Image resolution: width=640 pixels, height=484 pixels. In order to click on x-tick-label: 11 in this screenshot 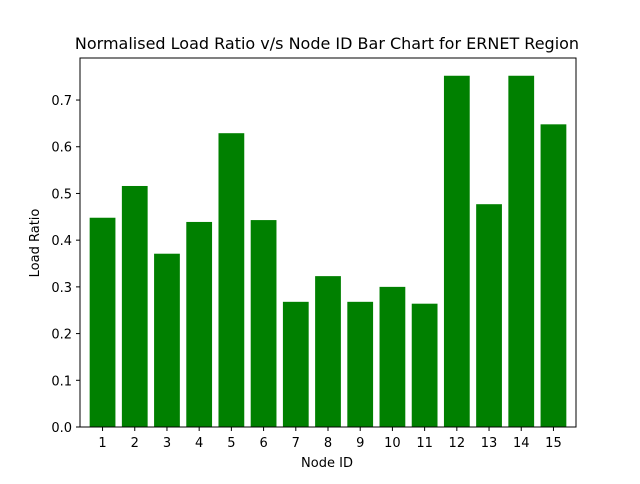, I will do `click(424, 443)`.